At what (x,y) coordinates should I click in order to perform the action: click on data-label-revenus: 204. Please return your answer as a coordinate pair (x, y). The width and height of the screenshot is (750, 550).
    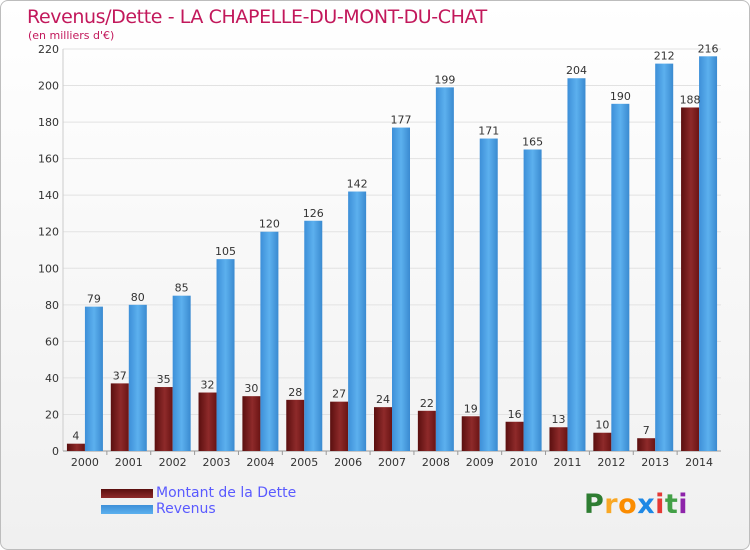
    Looking at the image, I should click on (576, 70).